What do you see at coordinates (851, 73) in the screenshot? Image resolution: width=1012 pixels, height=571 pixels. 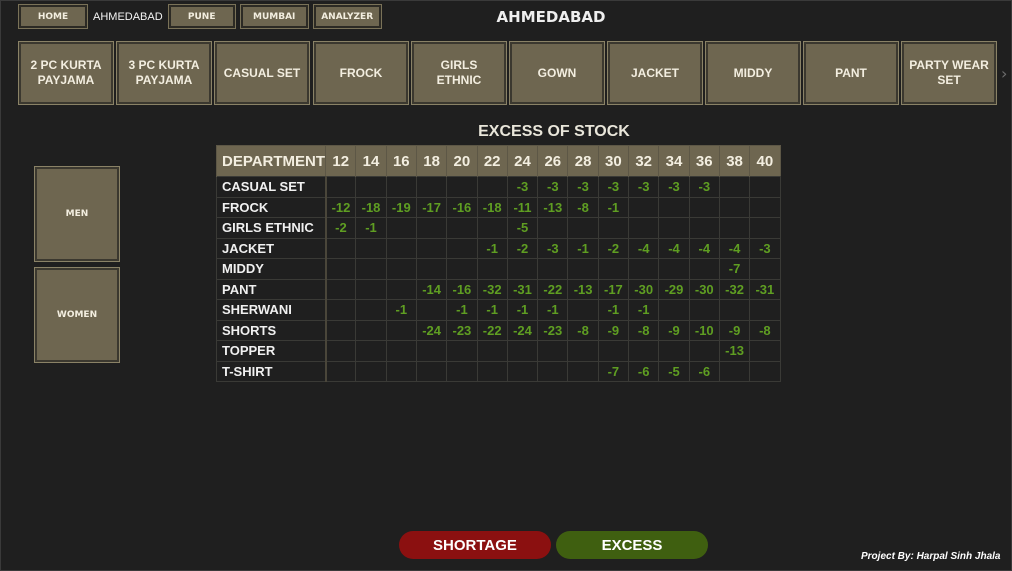 I see `category-button-pant: PANT` at bounding box center [851, 73].